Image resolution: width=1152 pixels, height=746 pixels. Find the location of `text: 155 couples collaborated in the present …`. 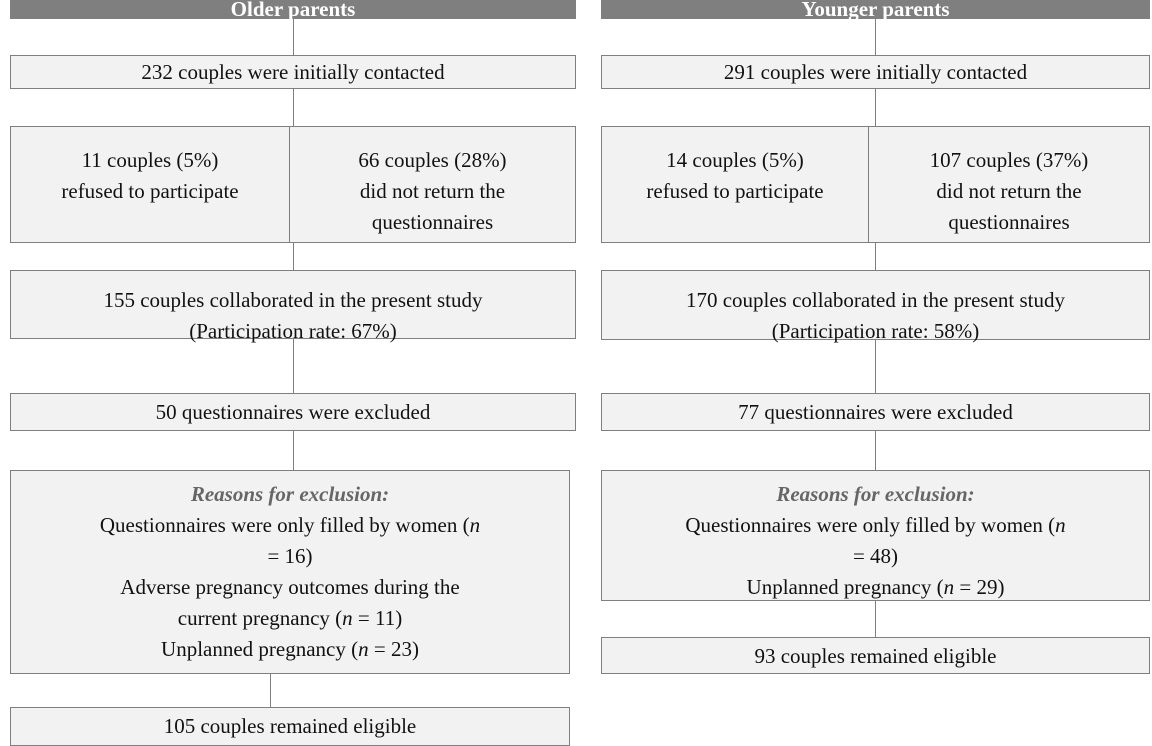

text: 155 couples collaborated in the present … is located at coordinates (293, 300).